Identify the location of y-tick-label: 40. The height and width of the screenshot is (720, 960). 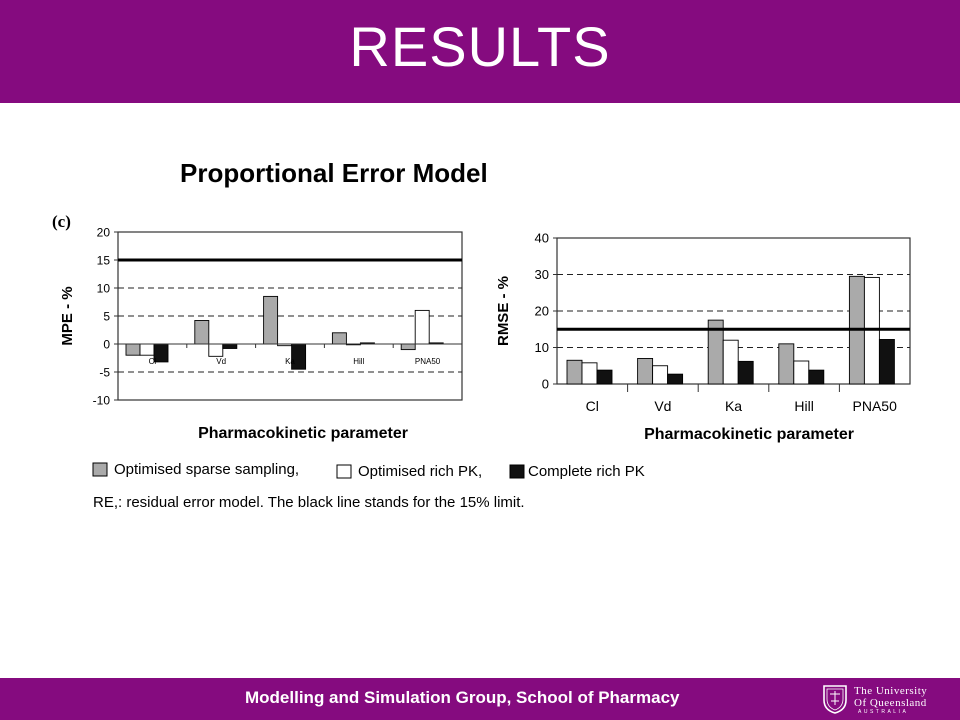
(542, 238).